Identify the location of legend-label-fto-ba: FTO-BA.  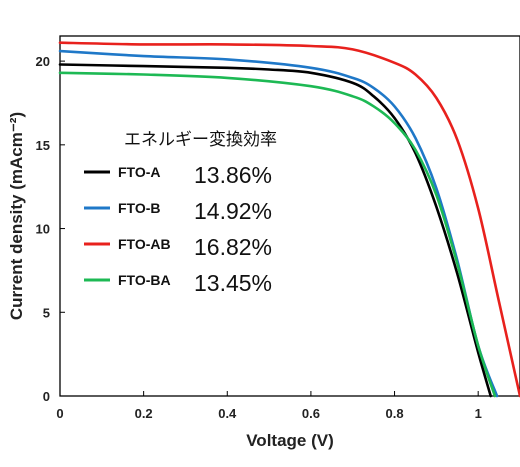
(144, 280).